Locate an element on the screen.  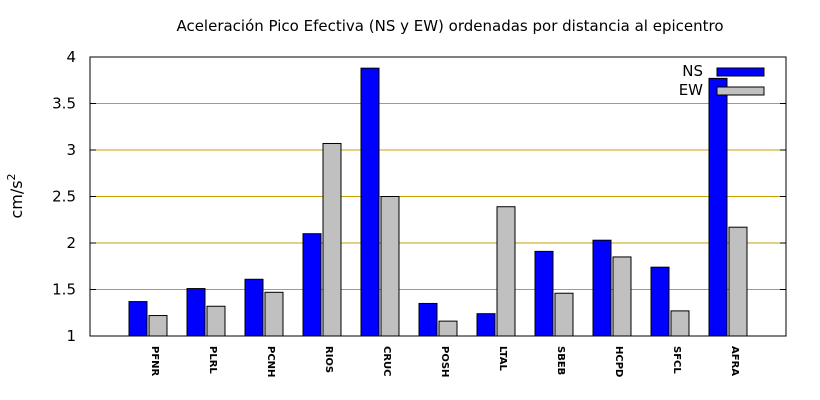
bar-ew-hcpd is located at coordinates (622, 296).